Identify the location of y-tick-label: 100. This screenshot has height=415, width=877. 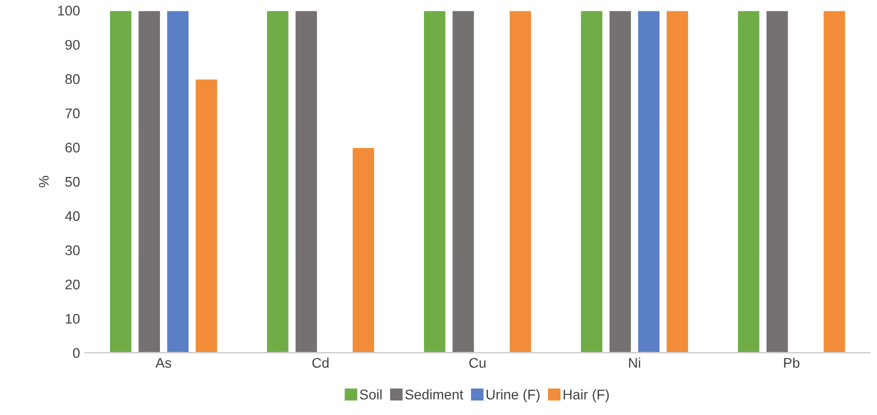
(69, 11).